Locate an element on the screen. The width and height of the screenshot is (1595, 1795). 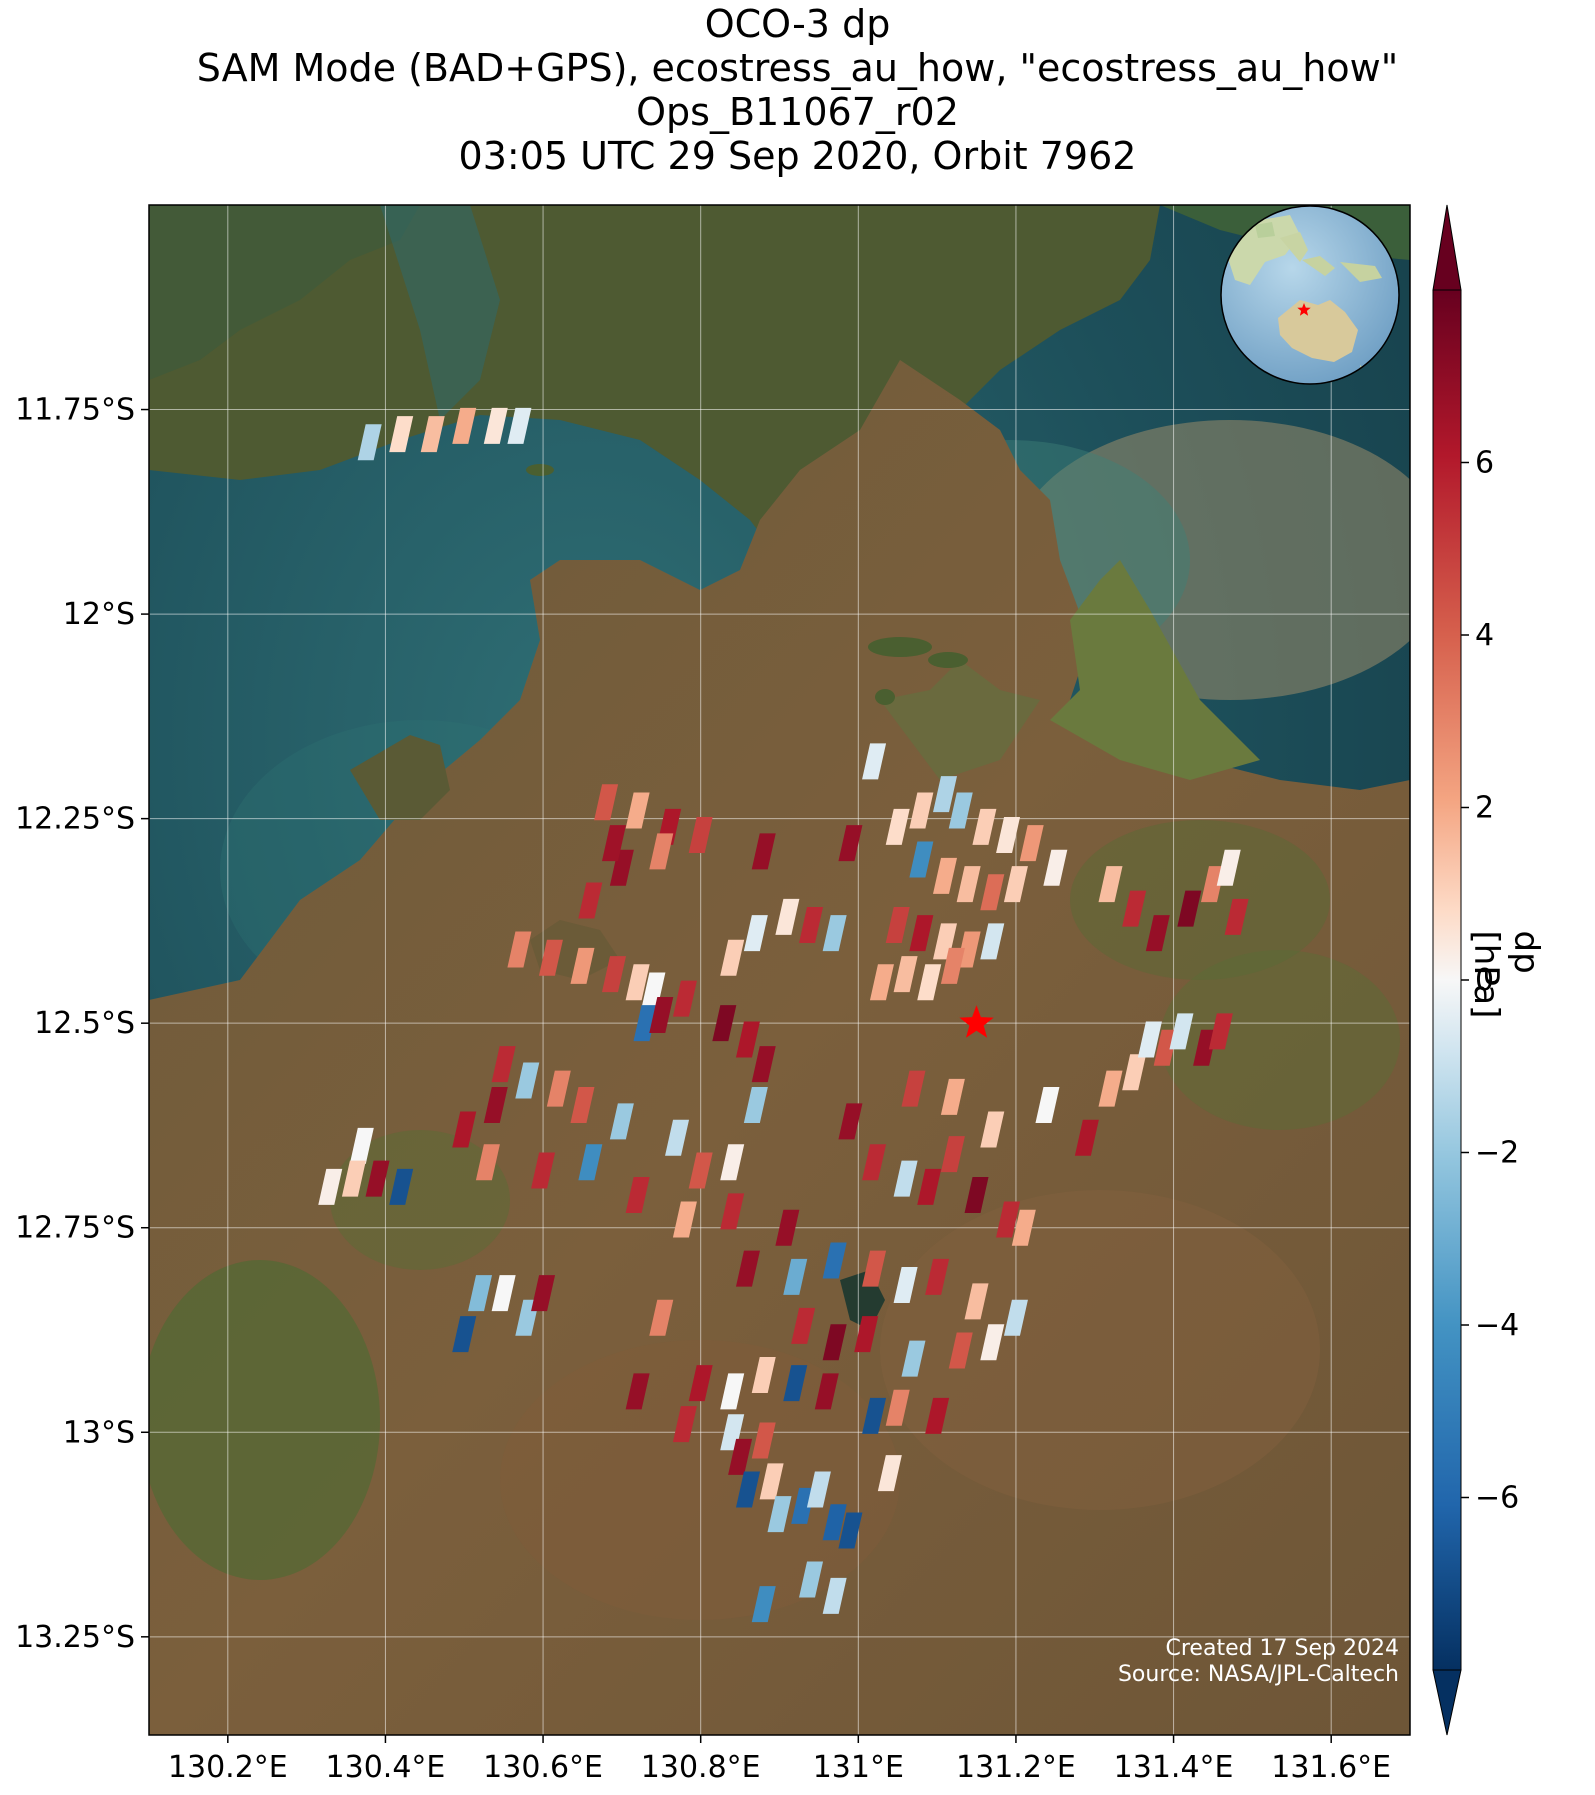
colorbar-max-extend is located at coordinates (1447, 247).